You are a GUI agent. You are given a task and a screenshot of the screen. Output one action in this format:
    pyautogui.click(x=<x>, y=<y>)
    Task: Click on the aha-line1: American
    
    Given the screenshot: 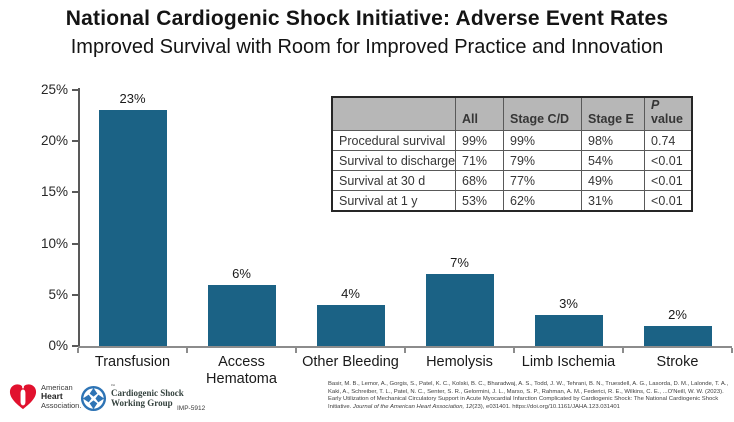 What is the action you would take?
    pyautogui.click(x=57, y=387)
    